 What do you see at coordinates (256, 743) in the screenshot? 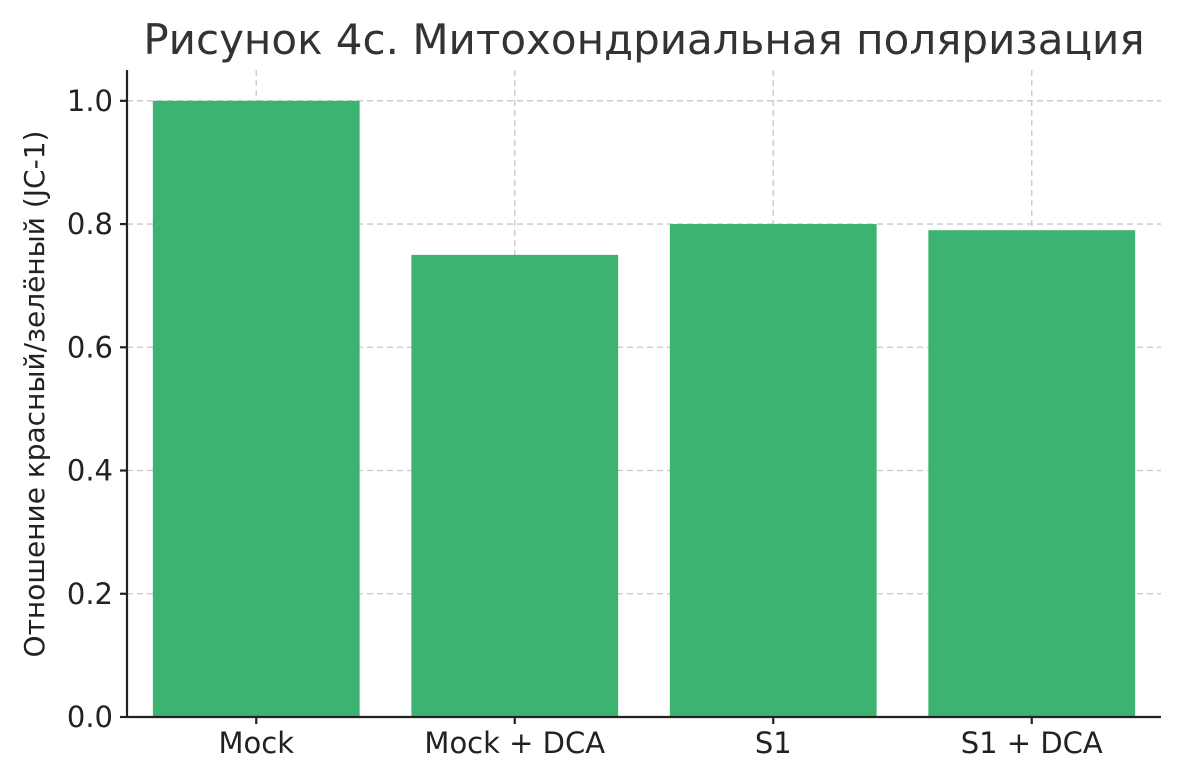
I see `x-tick-label: Mock` at bounding box center [256, 743].